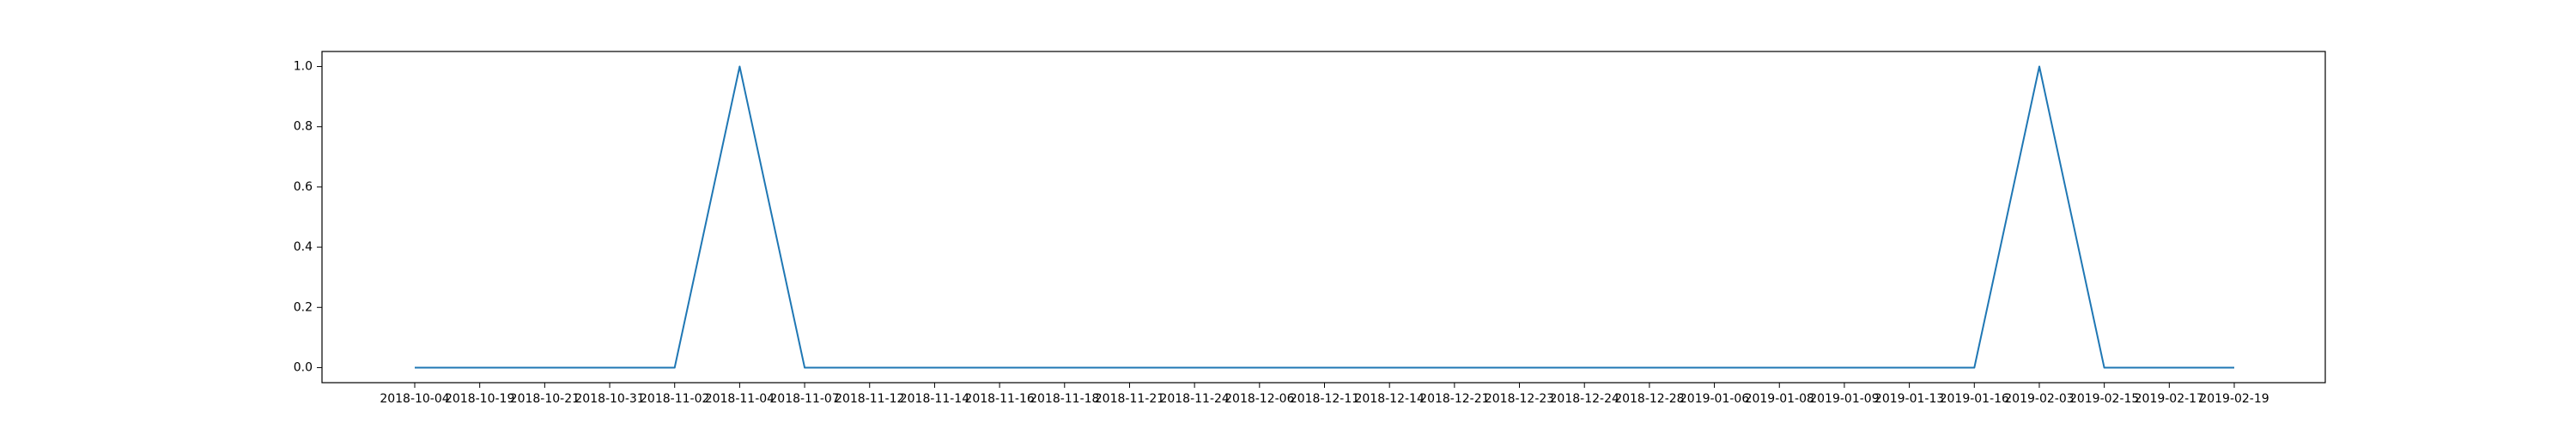 Image resolution: width=2576 pixels, height=429 pixels. I want to click on x-tick-label: 2018-10-21, so click(545, 399).